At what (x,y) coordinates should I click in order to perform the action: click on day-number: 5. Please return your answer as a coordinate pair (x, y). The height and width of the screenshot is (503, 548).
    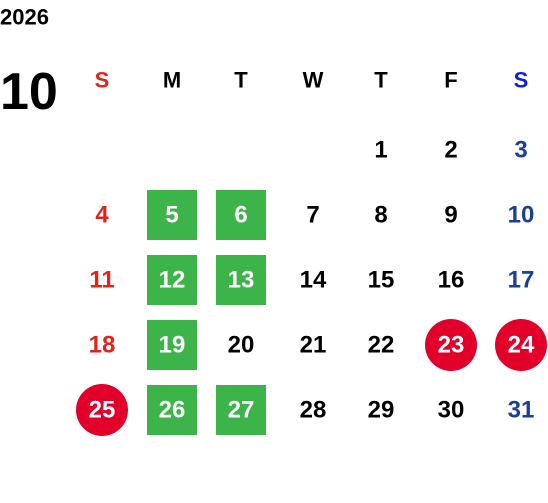
    Looking at the image, I should click on (171, 215).